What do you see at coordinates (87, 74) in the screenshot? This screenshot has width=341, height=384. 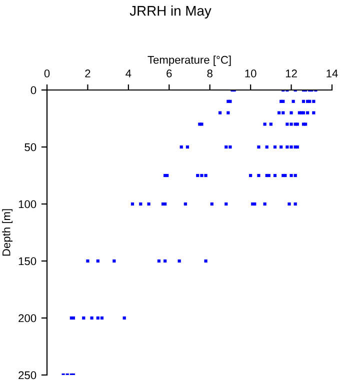 I see `x-tick-label: 2` at bounding box center [87, 74].